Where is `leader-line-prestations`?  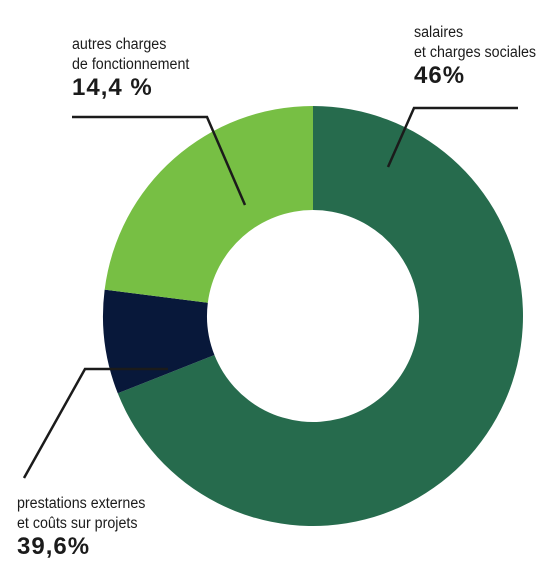 leader-line-prestations is located at coordinates (95, 423).